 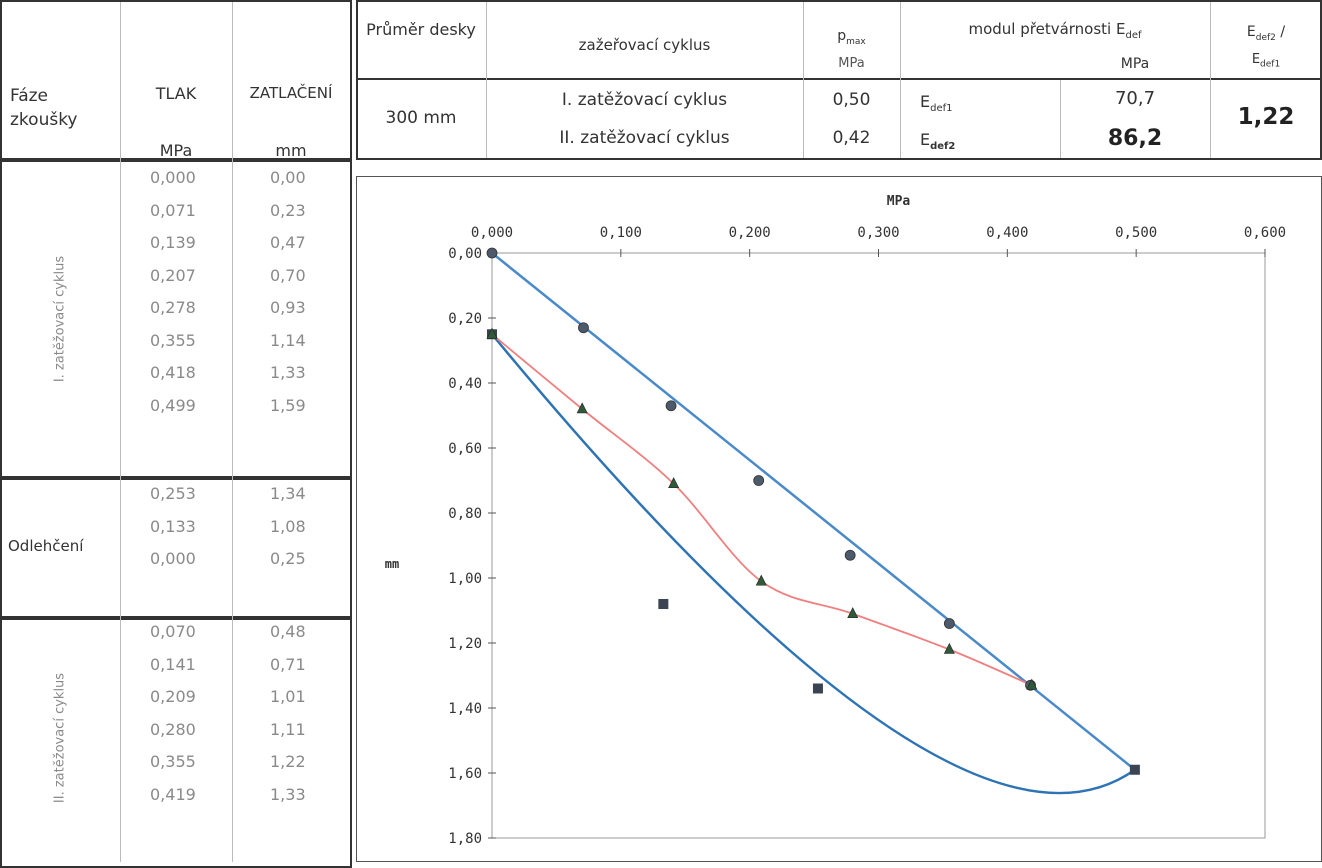 What do you see at coordinates (176, 319) in the screenshot?
I see `cycle1-frame` at bounding box center [176, 319].